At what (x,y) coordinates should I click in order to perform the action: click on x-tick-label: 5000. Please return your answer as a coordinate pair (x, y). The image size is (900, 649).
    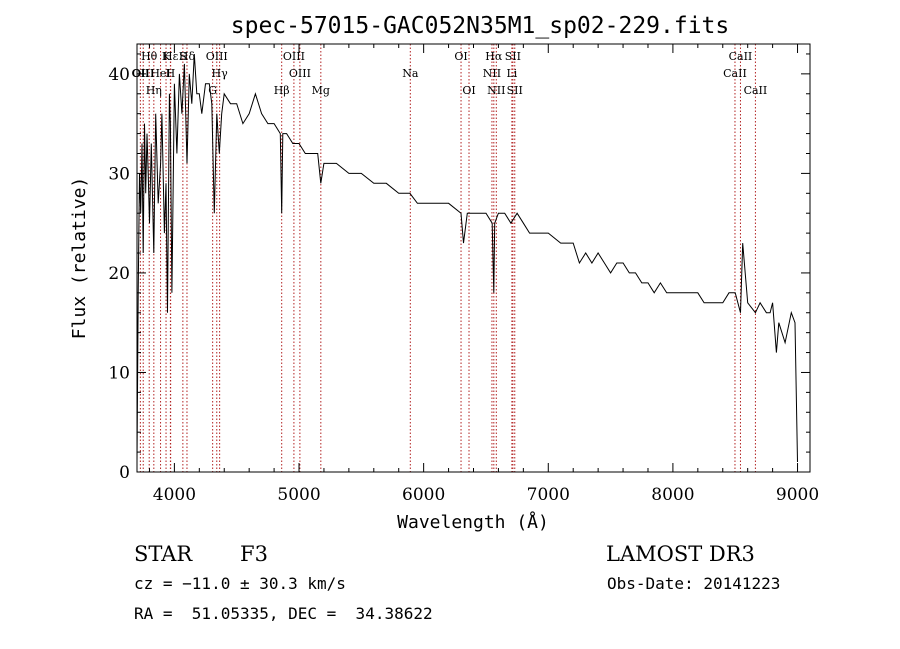
    Looking at the image, I should click on (298, 495).